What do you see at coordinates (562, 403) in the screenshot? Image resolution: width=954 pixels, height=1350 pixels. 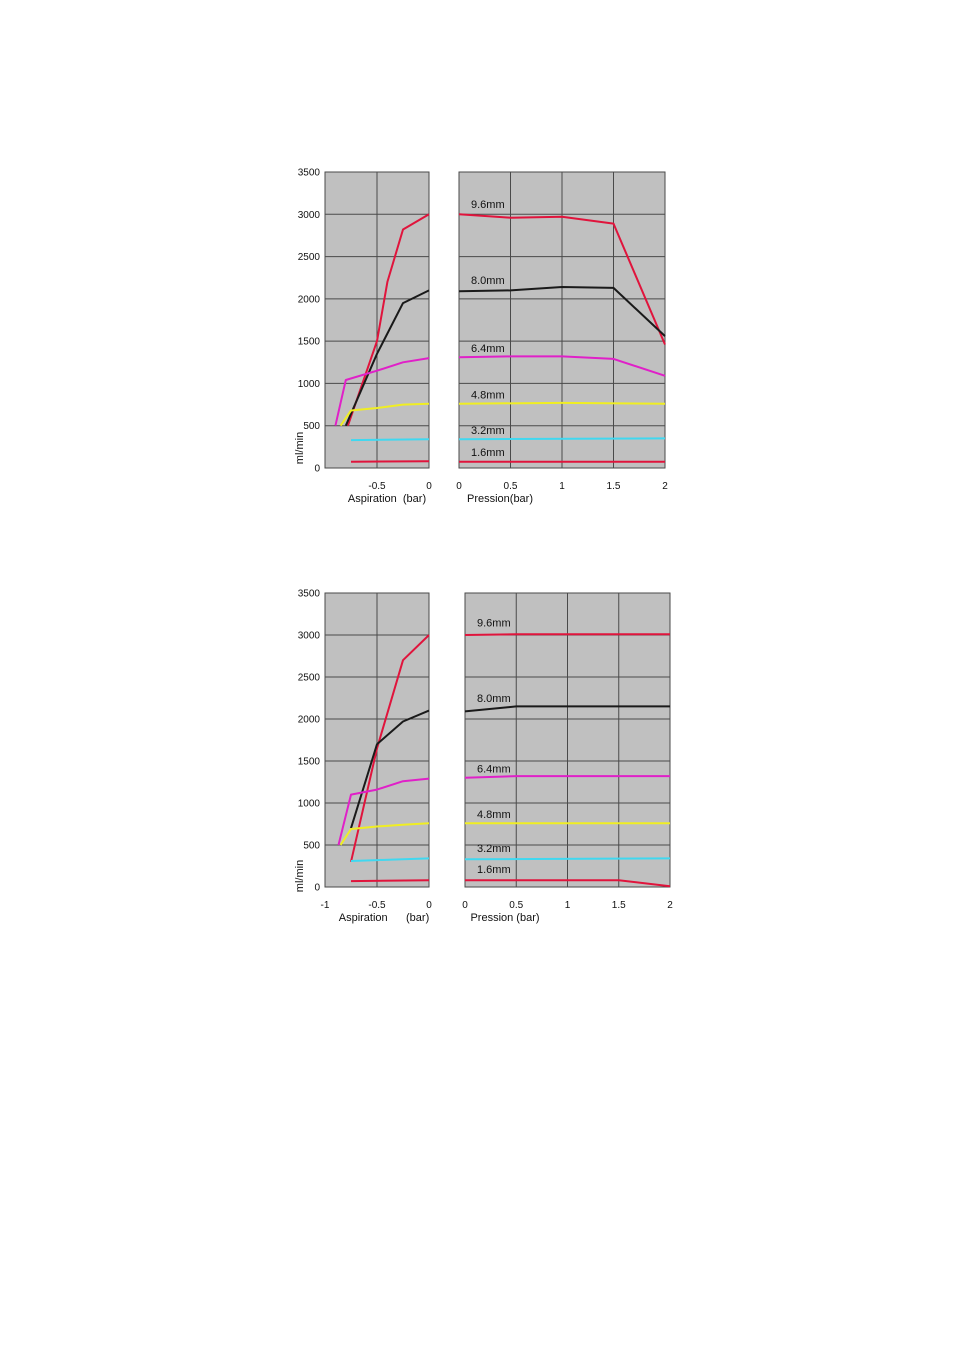 I see `series-line-4-8mm` at bounding box center [562, 403].